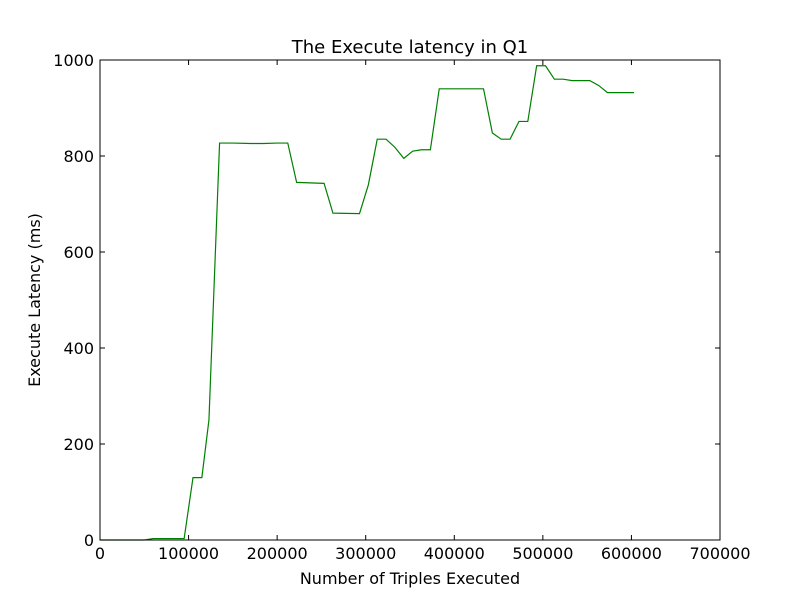 This screenshot has height=600, width=800. Describe the element at coordinates (100, 553) in the screenshot. I see `x-tick-label: 0` at that location.